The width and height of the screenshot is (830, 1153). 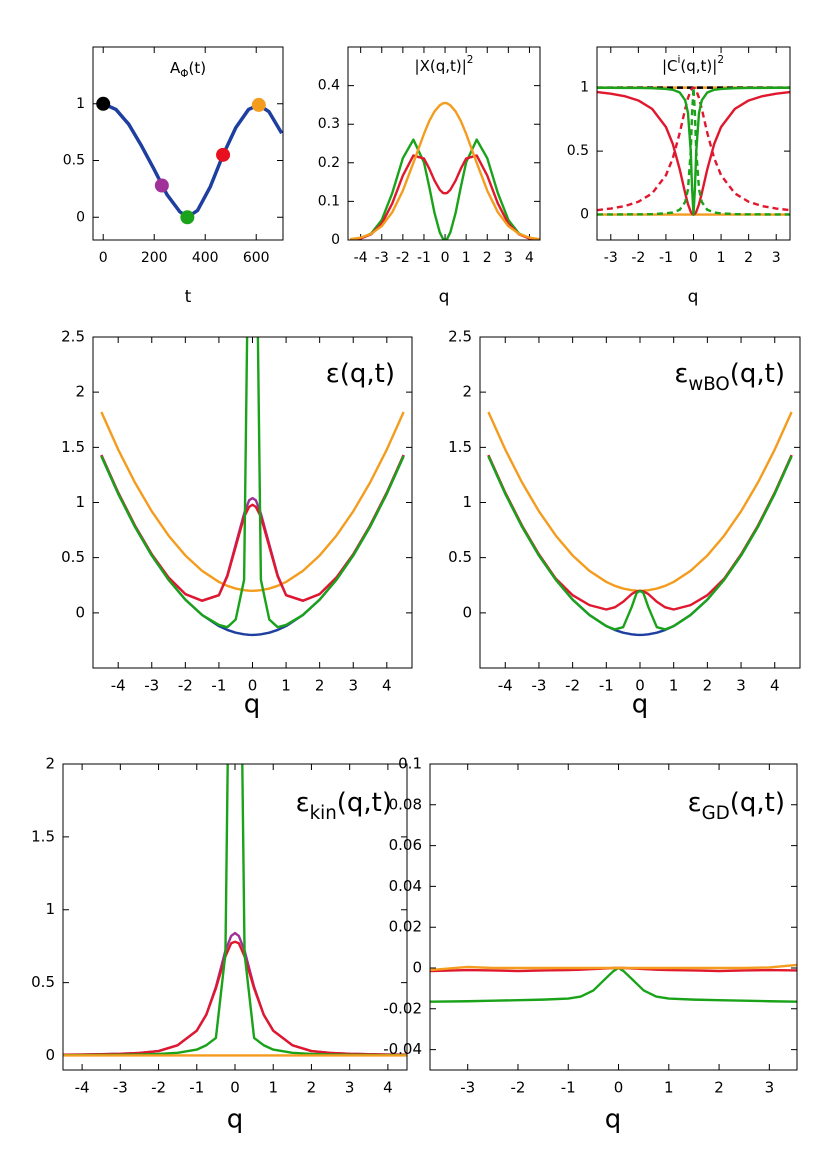 I want to click on x-tick-label: 200, so click(x=154, y=258).